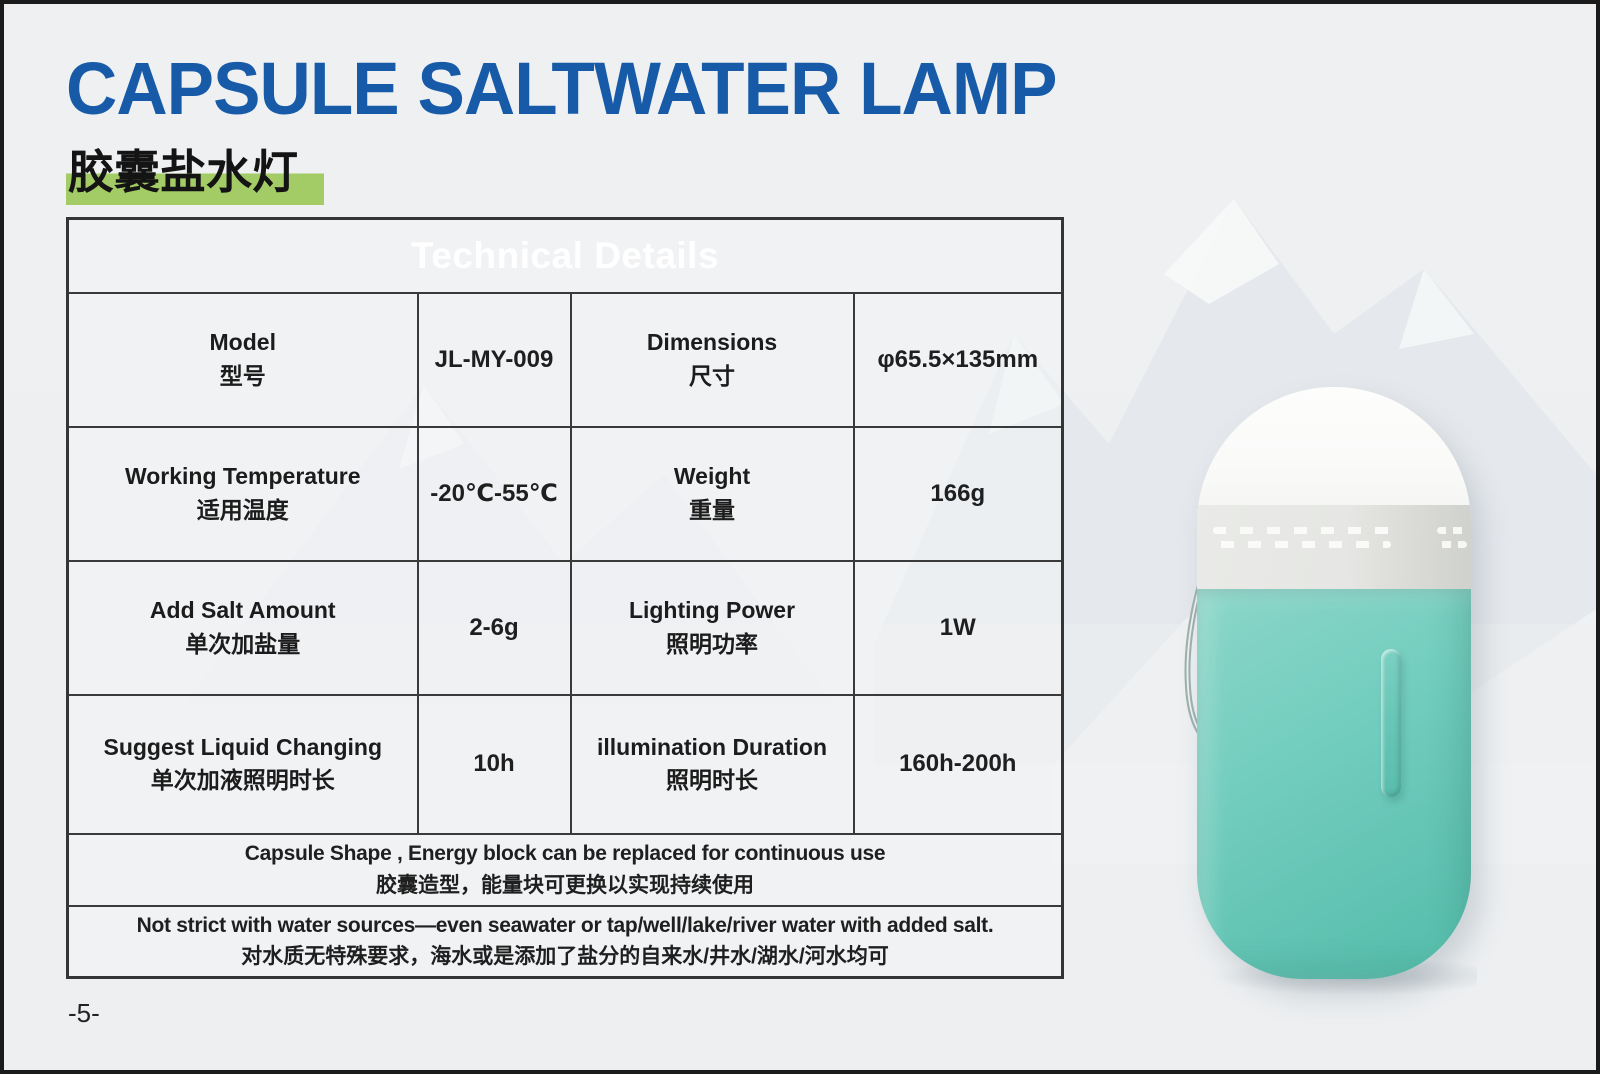  I want to click on lamp-side-slot, so click(1391, 723).